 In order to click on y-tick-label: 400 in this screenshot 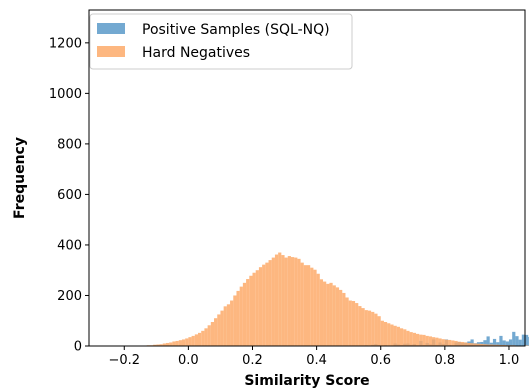, I will do `click(69, 245)`.